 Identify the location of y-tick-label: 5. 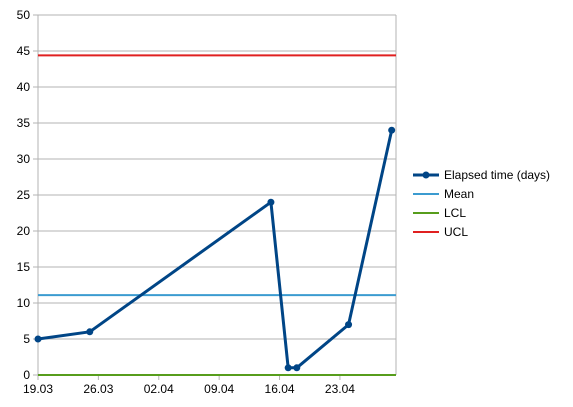
(26, 339).